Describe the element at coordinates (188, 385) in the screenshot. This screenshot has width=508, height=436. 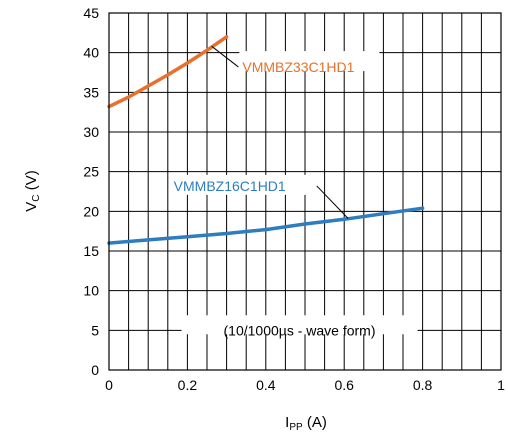
I see `x-tick-label: 0.2` at that location.